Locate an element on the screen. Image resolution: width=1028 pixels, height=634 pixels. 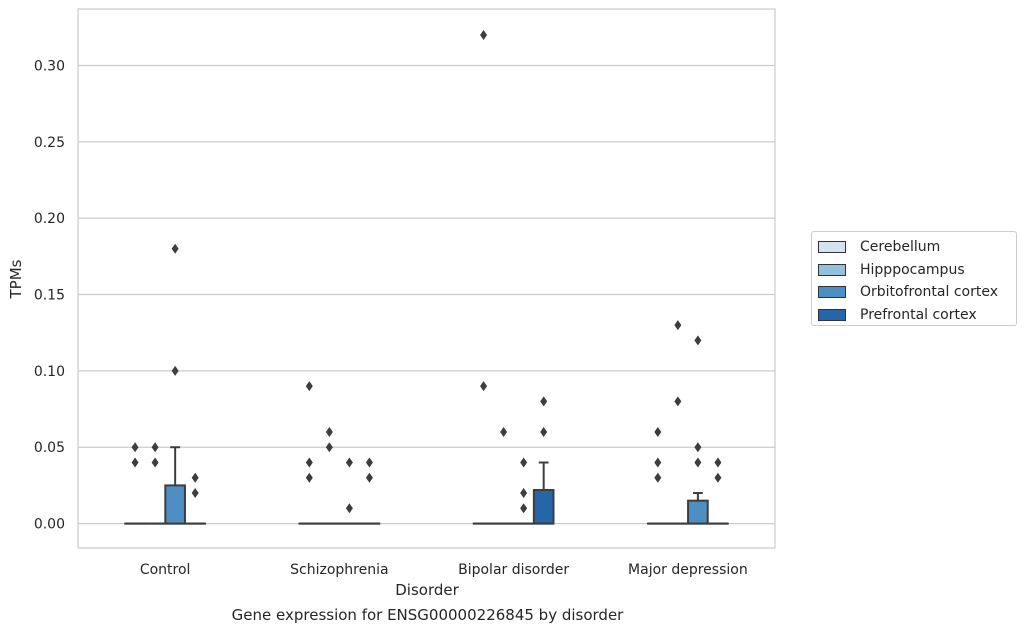
y-tick-label: 0.00 is located at coordinates (49, 525).